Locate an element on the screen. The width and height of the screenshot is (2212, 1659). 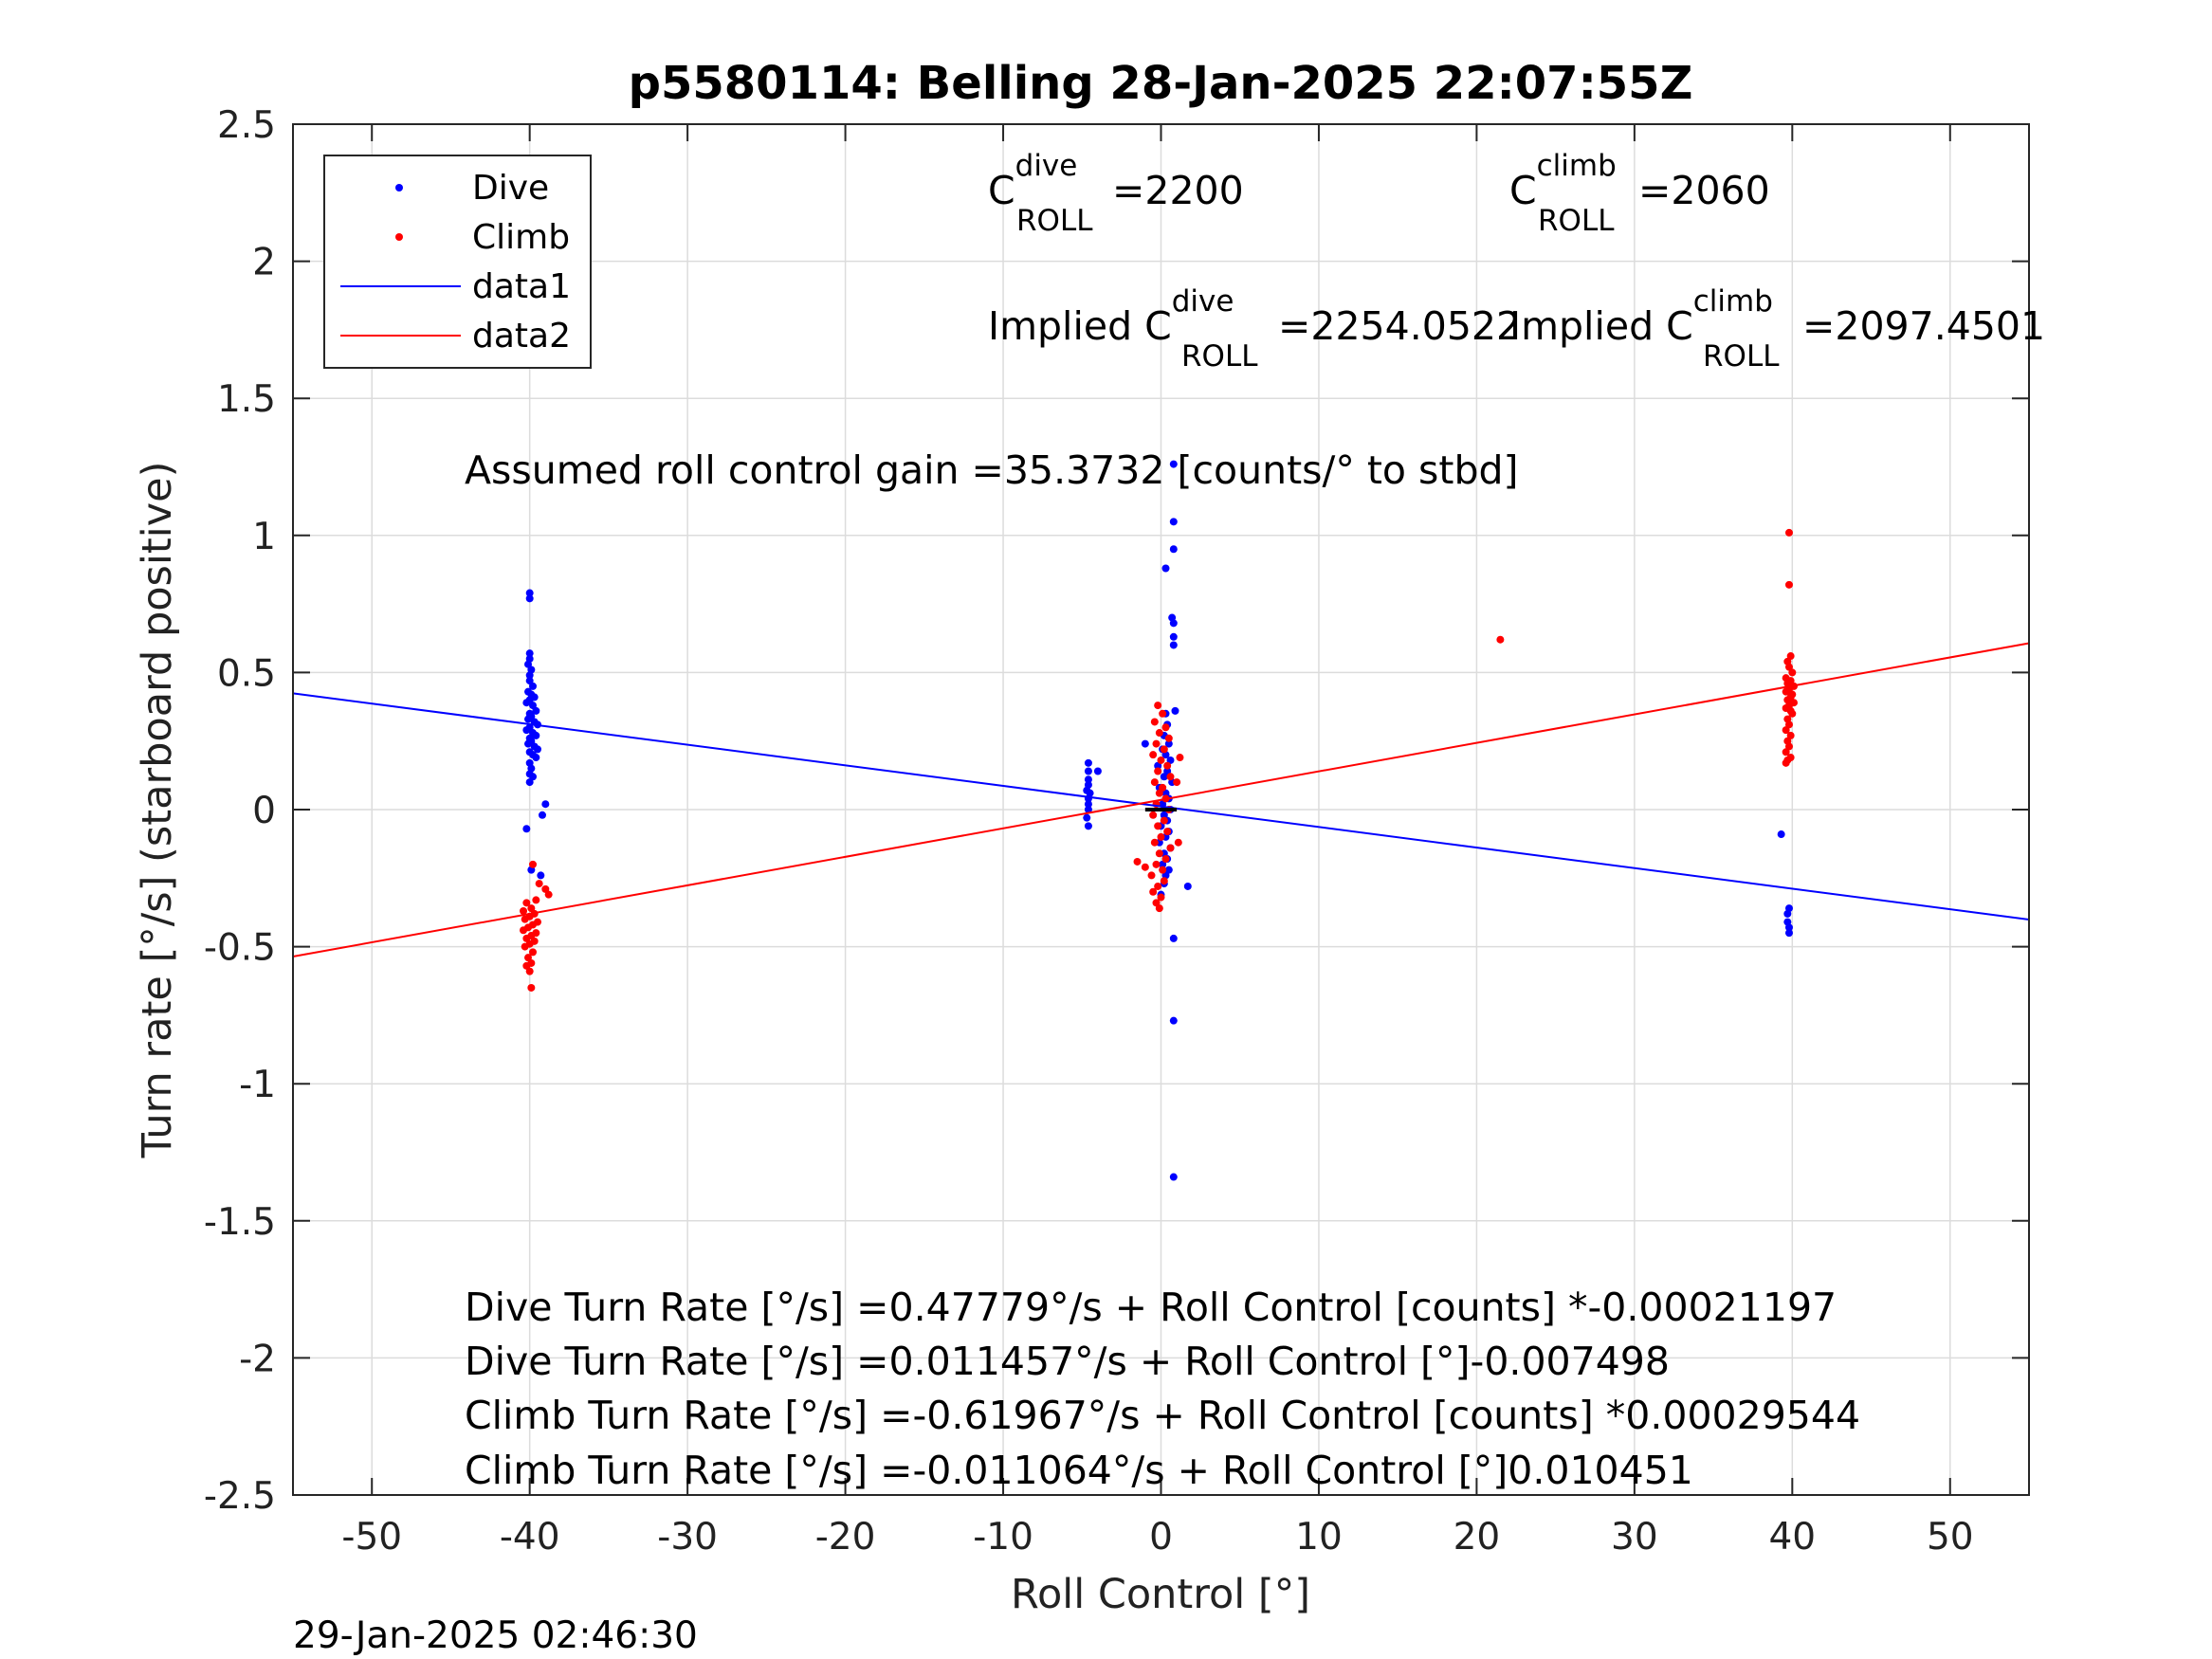
x-tick-label: 40 is located at coordinates (1792, 1537).